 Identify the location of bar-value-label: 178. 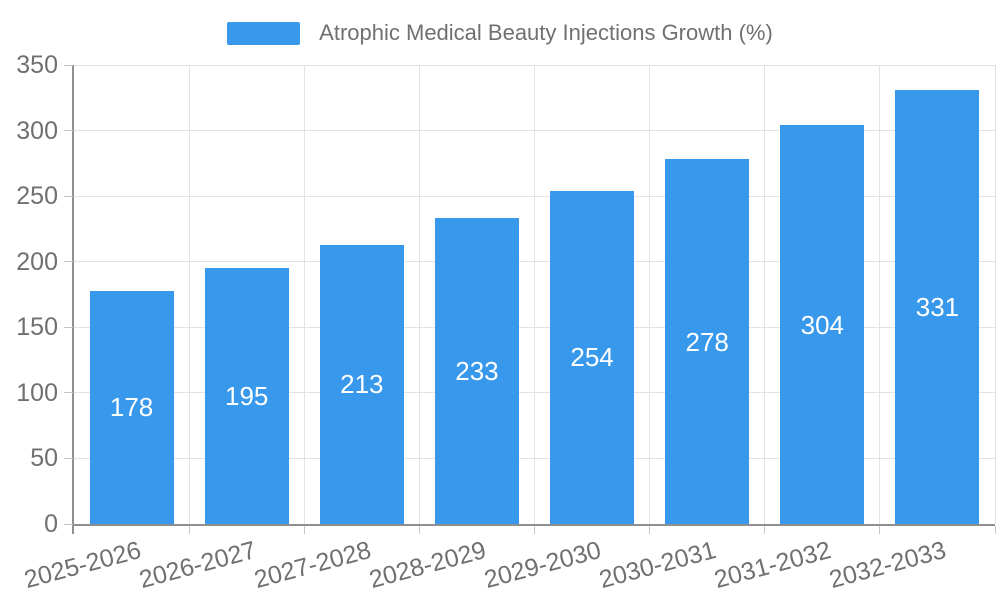
(131, 407).